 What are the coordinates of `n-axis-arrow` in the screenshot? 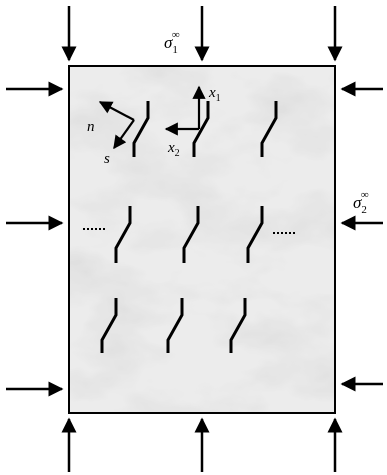 It's located at (116, 111).